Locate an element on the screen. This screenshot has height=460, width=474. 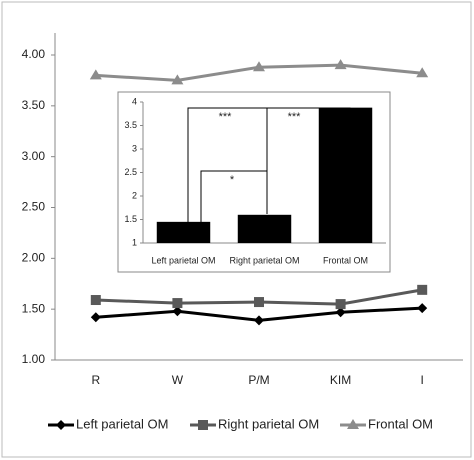
x-tick-label: I is located at coordinates (422, 380).